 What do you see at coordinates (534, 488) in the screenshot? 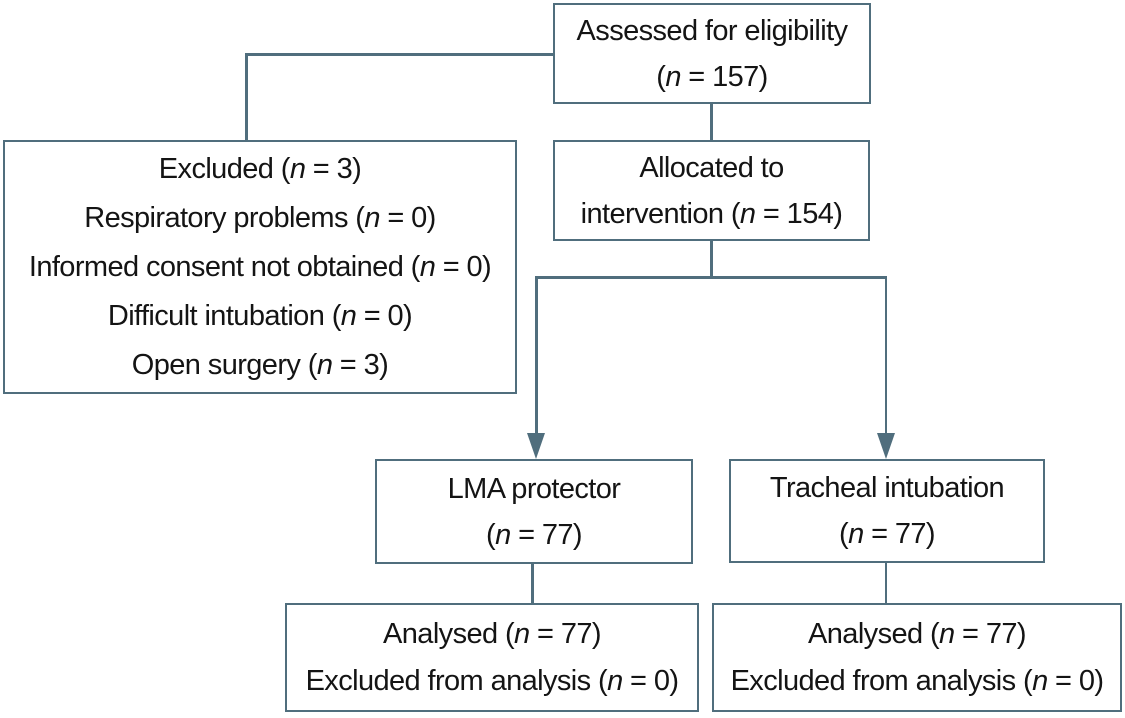
I see `box-text-line: LMA protector` at bounding box center [534, 488].